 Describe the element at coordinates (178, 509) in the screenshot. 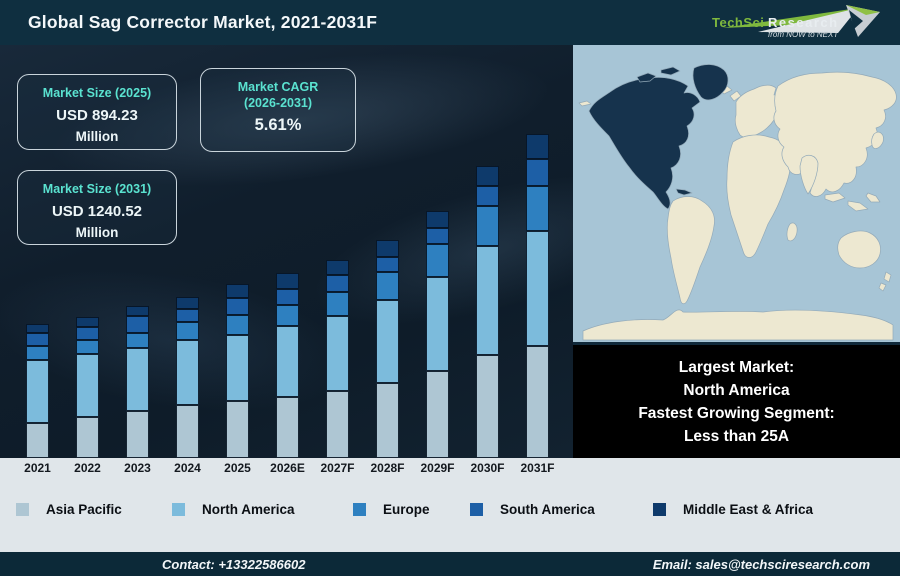

I see `legend-swatch-north-america` at that location.